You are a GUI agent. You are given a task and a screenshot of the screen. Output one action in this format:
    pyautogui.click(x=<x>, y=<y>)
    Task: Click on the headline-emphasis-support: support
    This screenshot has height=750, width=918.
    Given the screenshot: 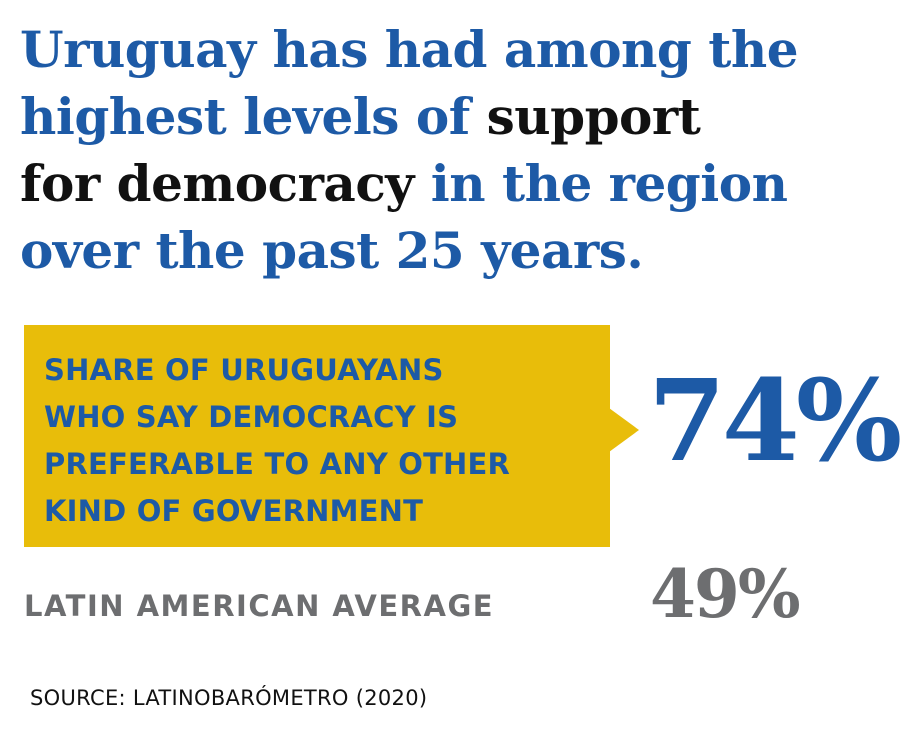 What is the action you would take?
    pyautogui.click(x=593, y=116)
    